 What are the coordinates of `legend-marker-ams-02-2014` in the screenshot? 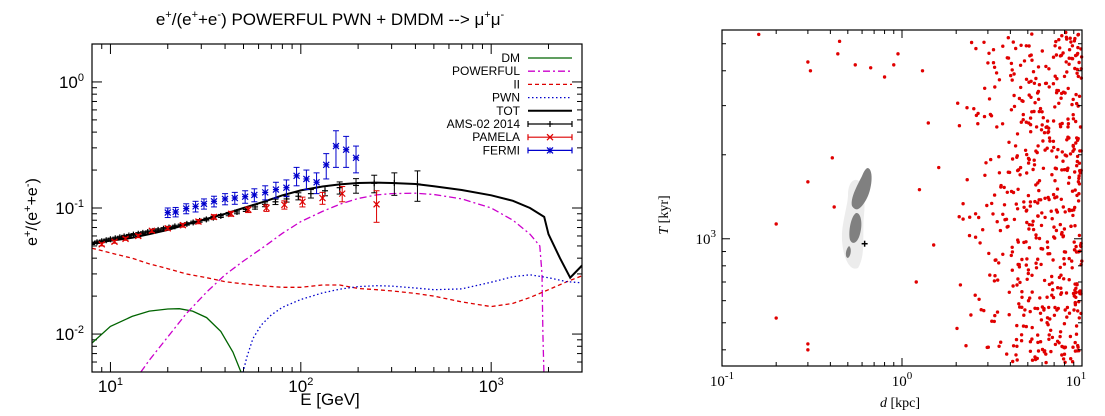 It's located at (550, 124).